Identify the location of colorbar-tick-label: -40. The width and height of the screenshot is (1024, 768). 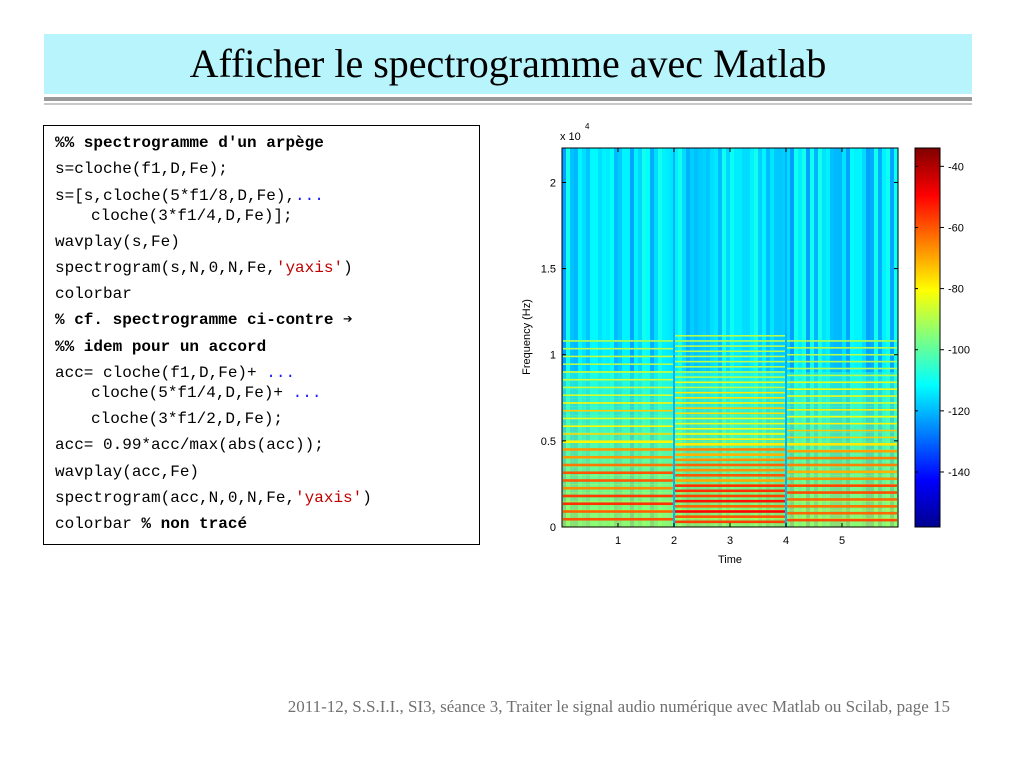
(956, 167).